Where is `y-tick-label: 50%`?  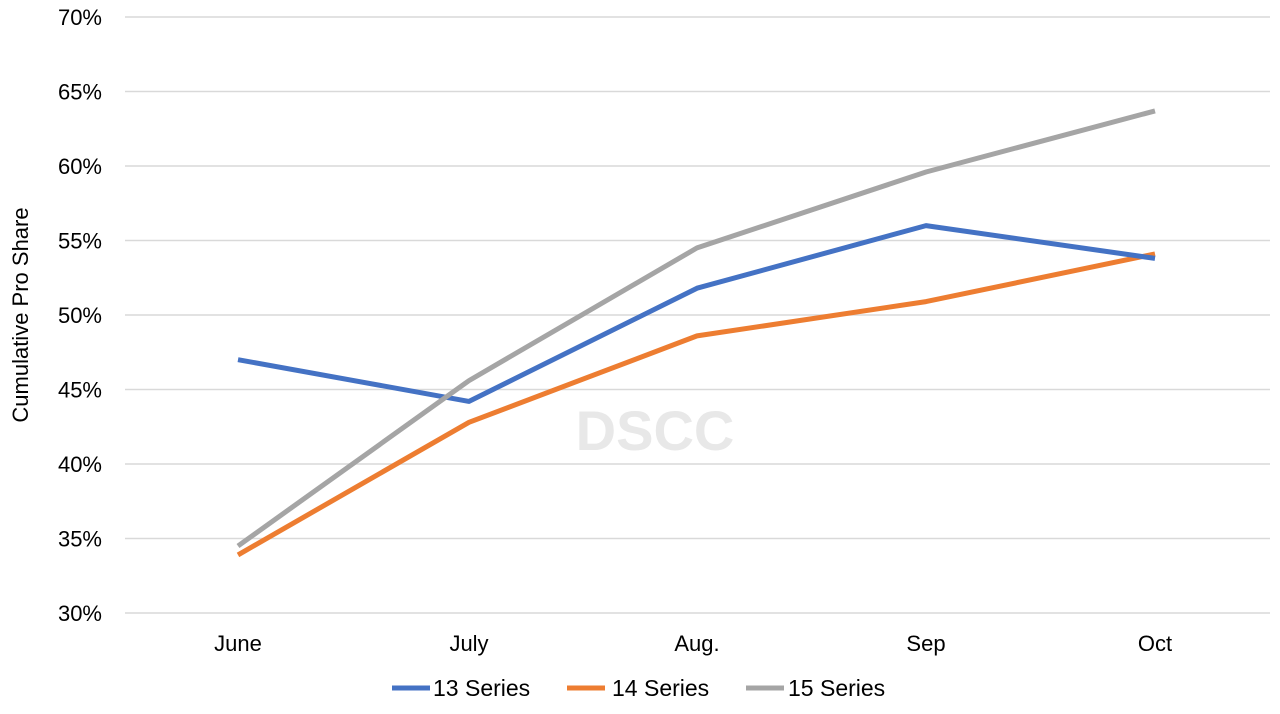 y-tick-label: 50% is located at coordinates (80, 315).